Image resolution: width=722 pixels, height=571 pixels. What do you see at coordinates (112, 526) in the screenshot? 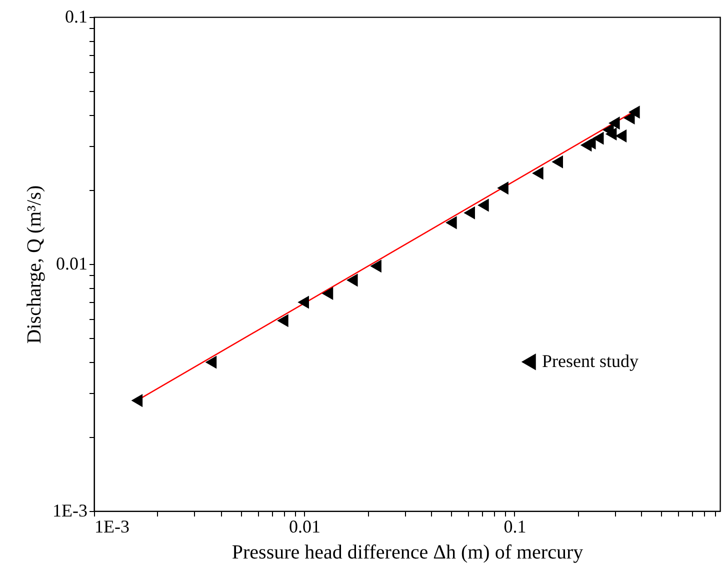
I see `x-tick-label: 1E-3` at bounding box center [112, 526].